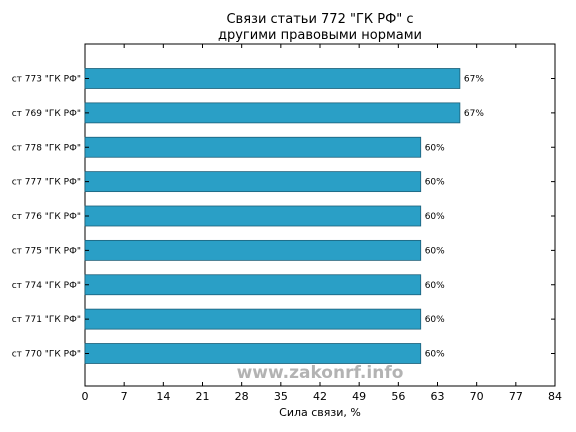  I want to click on x-tick-label: 35, so click(281, 396).